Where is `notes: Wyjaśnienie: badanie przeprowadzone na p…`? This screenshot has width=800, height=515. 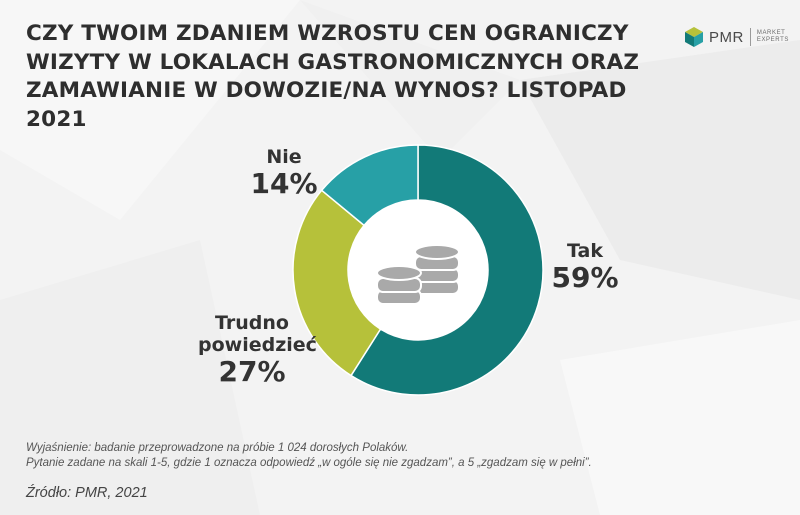
notes: Wyjaśnienie: badanie przeprowadzone na p… is located at coordinates (309, 456).